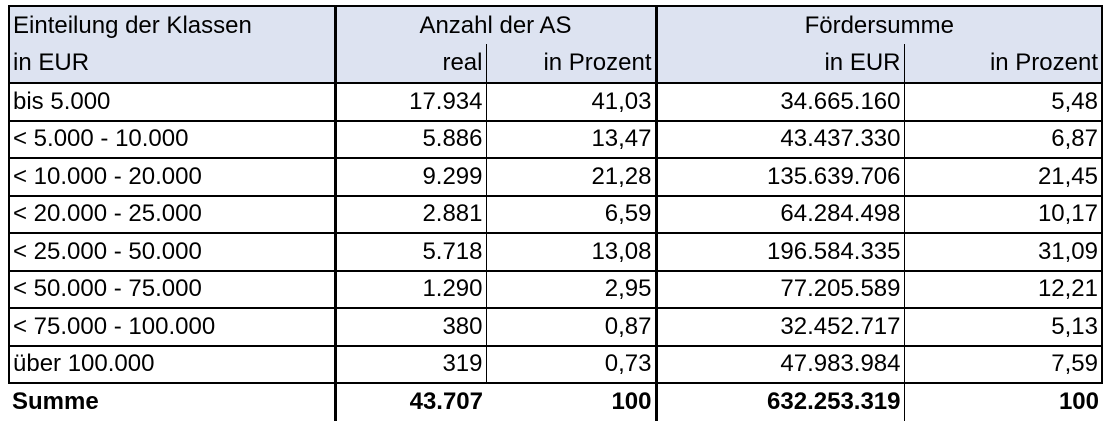 Image resolution: width=1115 pixels, height=433 pixels. What do you see at coordinates (172, 401) in the screenshot?
I see `summe-label: Summe` at bounding box center [172, 401].